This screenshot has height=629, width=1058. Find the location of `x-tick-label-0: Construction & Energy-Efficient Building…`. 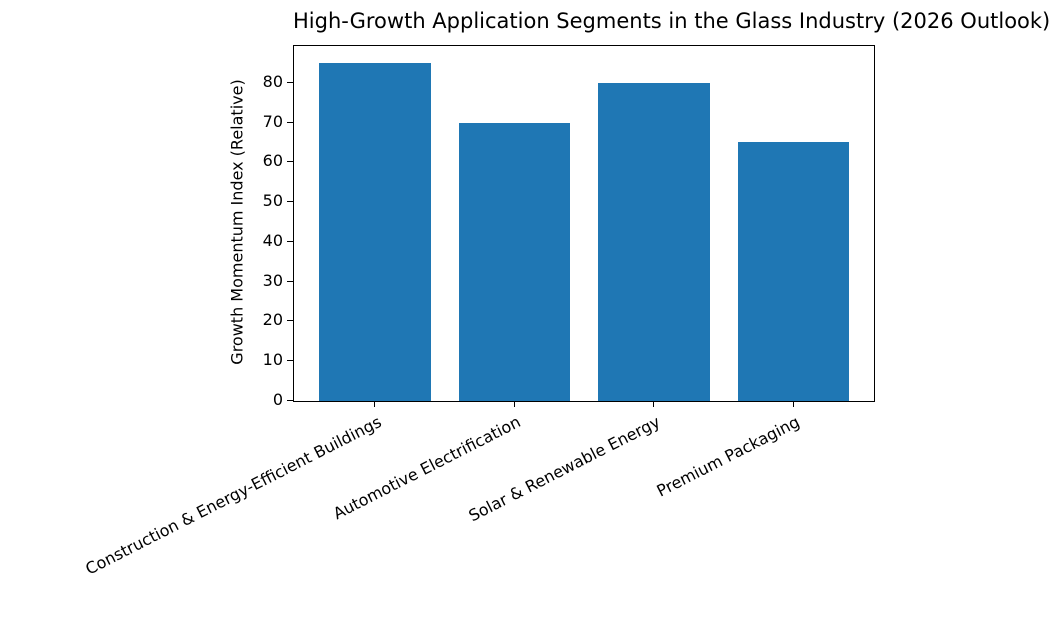

x-tick-label-0: Construction & Energy-Efficient Building… is located at coordinates (233, 495).